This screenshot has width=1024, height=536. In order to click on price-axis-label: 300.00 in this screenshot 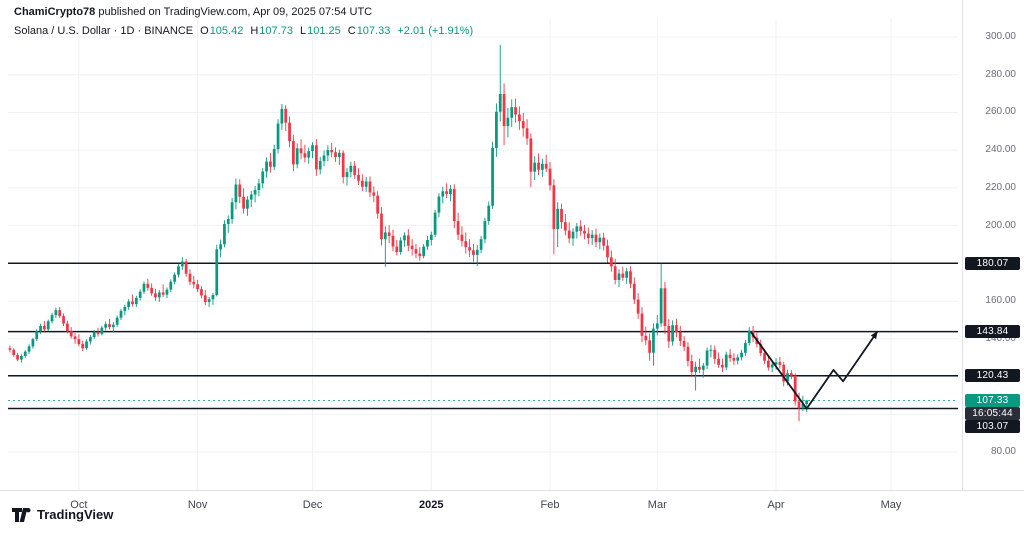, I will do `click(1000, 36)`.